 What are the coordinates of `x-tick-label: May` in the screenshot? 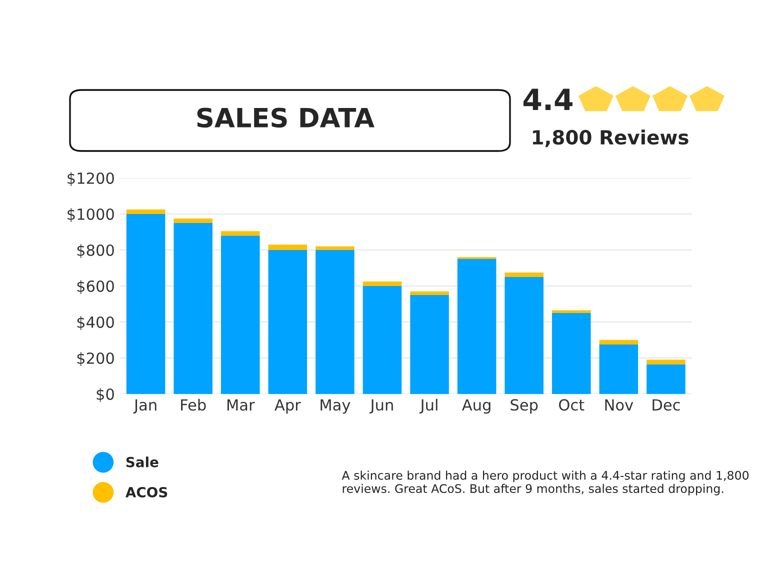 It's located at (335, 406).